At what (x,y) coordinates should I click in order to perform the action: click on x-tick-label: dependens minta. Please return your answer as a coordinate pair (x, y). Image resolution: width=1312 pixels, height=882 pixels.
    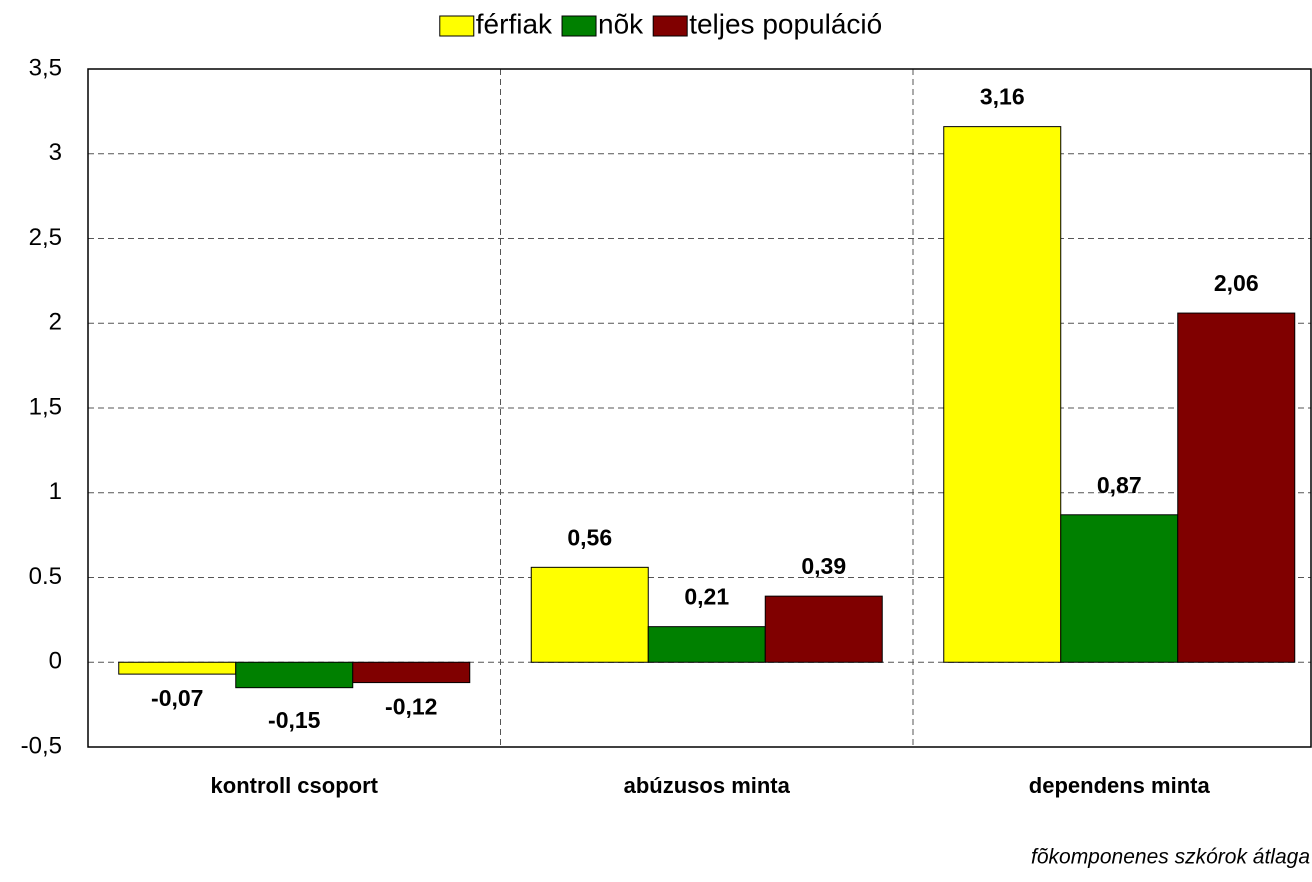
    Looking at the image, I should click on (1120, 785).